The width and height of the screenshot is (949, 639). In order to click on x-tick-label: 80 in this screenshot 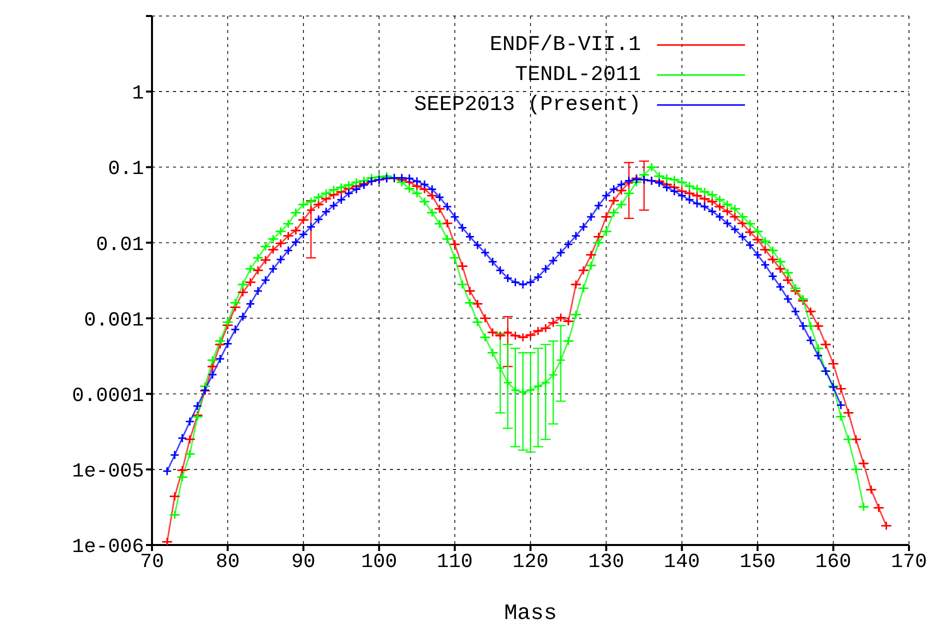, I will do `click(228, 562)`.